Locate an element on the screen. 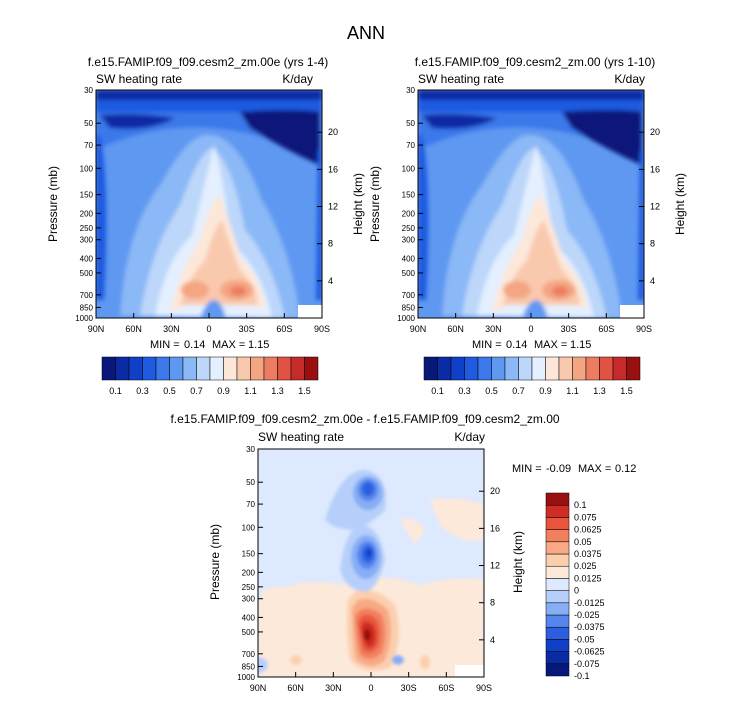 Image resolution: width=733 pixels, height=706 pixels. panel-2-y-axis-label: Pressure (mb) is located at coordinates (375, 204).